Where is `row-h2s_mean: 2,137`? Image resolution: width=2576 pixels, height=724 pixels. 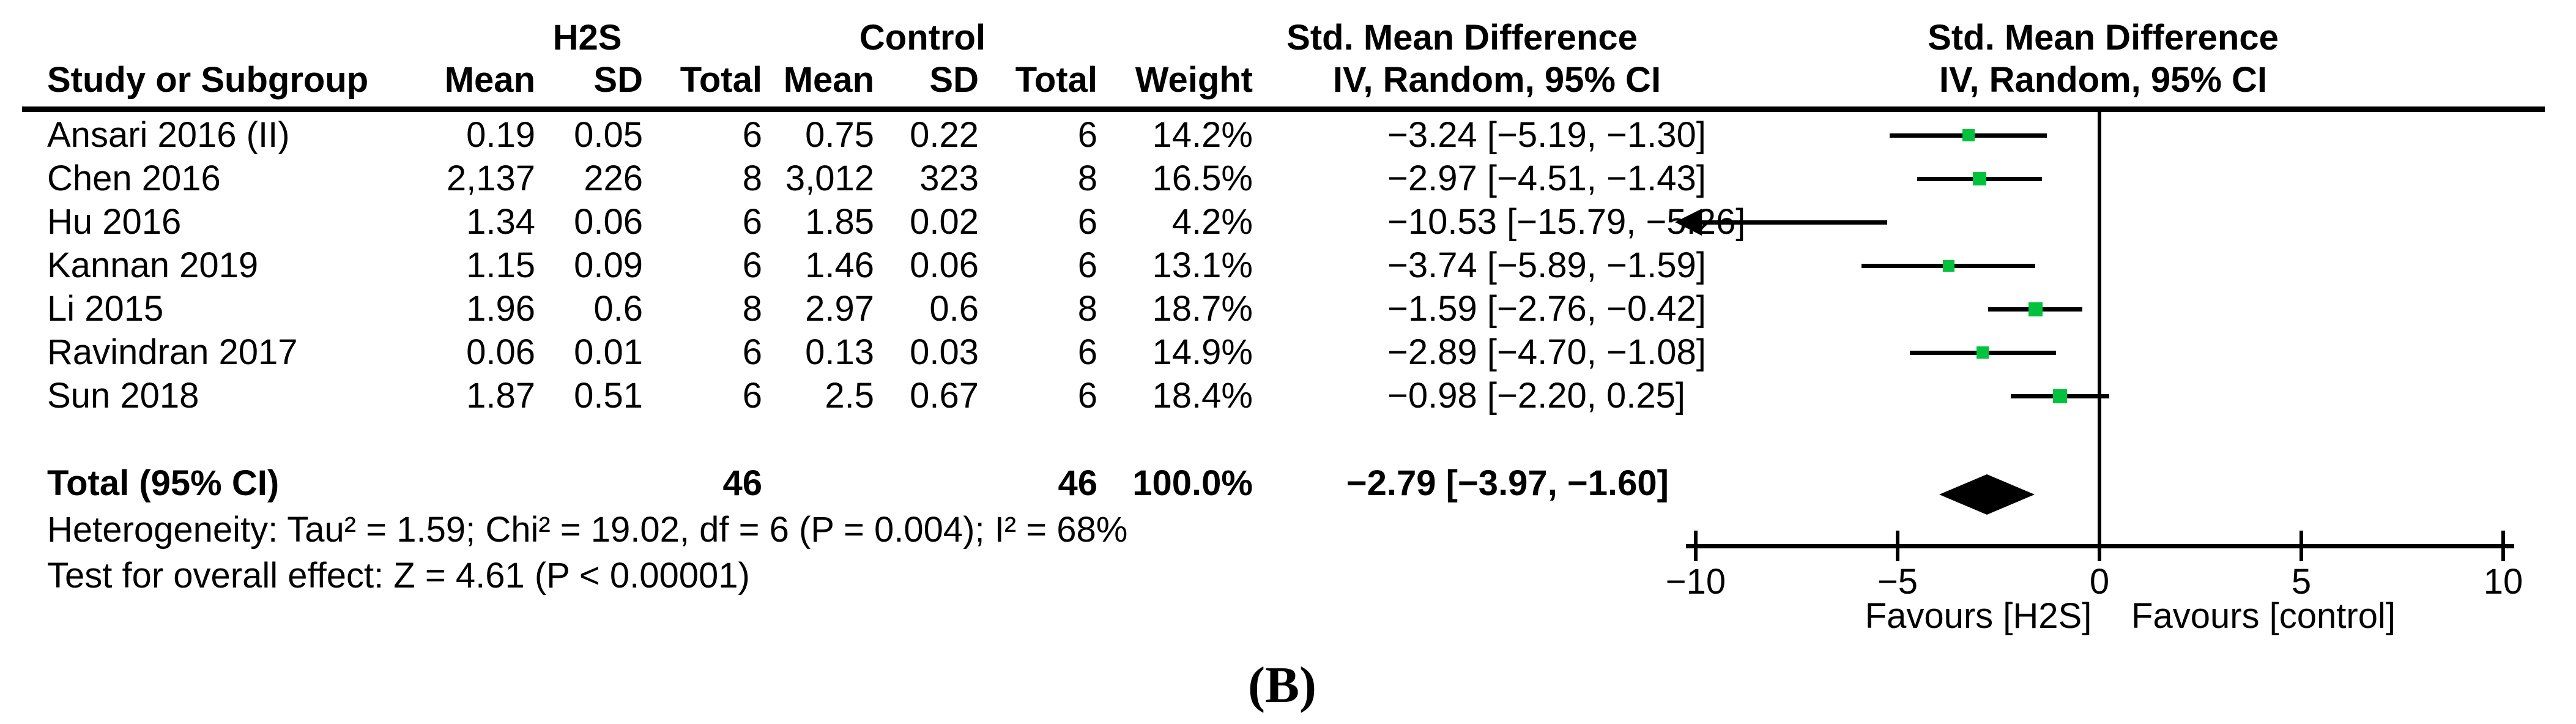 row-h2s_mean: 2,137 is located at coordinates (490, 178).